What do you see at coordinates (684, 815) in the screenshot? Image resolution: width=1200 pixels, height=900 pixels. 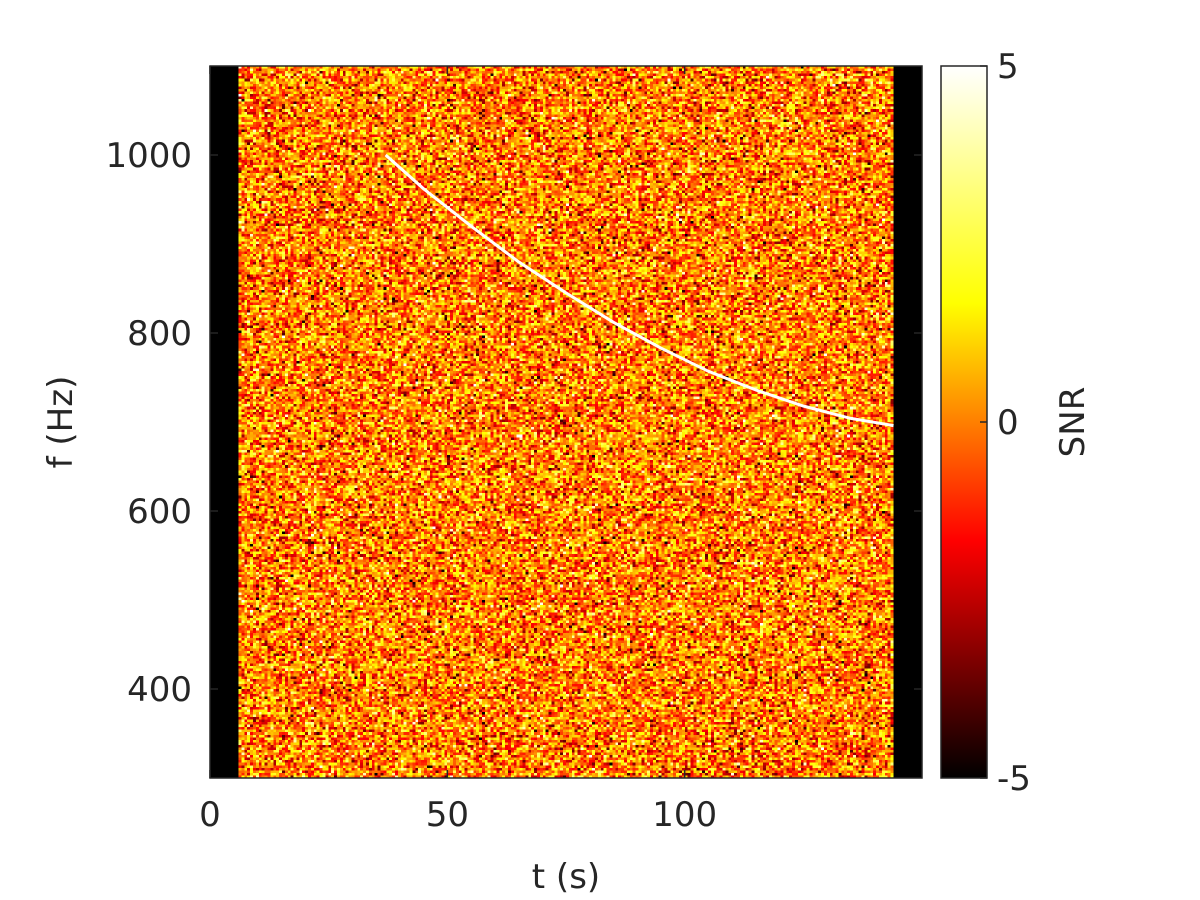 I see `x-tick-label: 100` at bounding box center [684, 815].